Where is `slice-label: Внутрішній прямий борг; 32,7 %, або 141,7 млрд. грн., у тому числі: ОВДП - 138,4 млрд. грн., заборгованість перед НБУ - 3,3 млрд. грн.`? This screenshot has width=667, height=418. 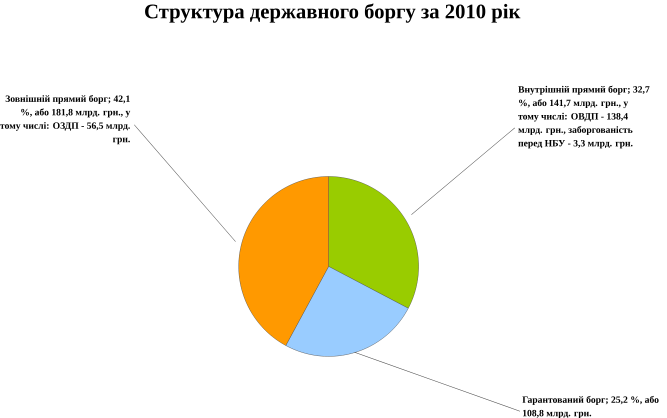
slice-label: Внутрішній прямий борг; 32,7 %, або 141,7 млрд. грн., у тому числі: ОВДП - 138,4 млрд. грн., заборгованість перед НБУ - 3,3 млрд. грн. is located at coordinates (584, 117).